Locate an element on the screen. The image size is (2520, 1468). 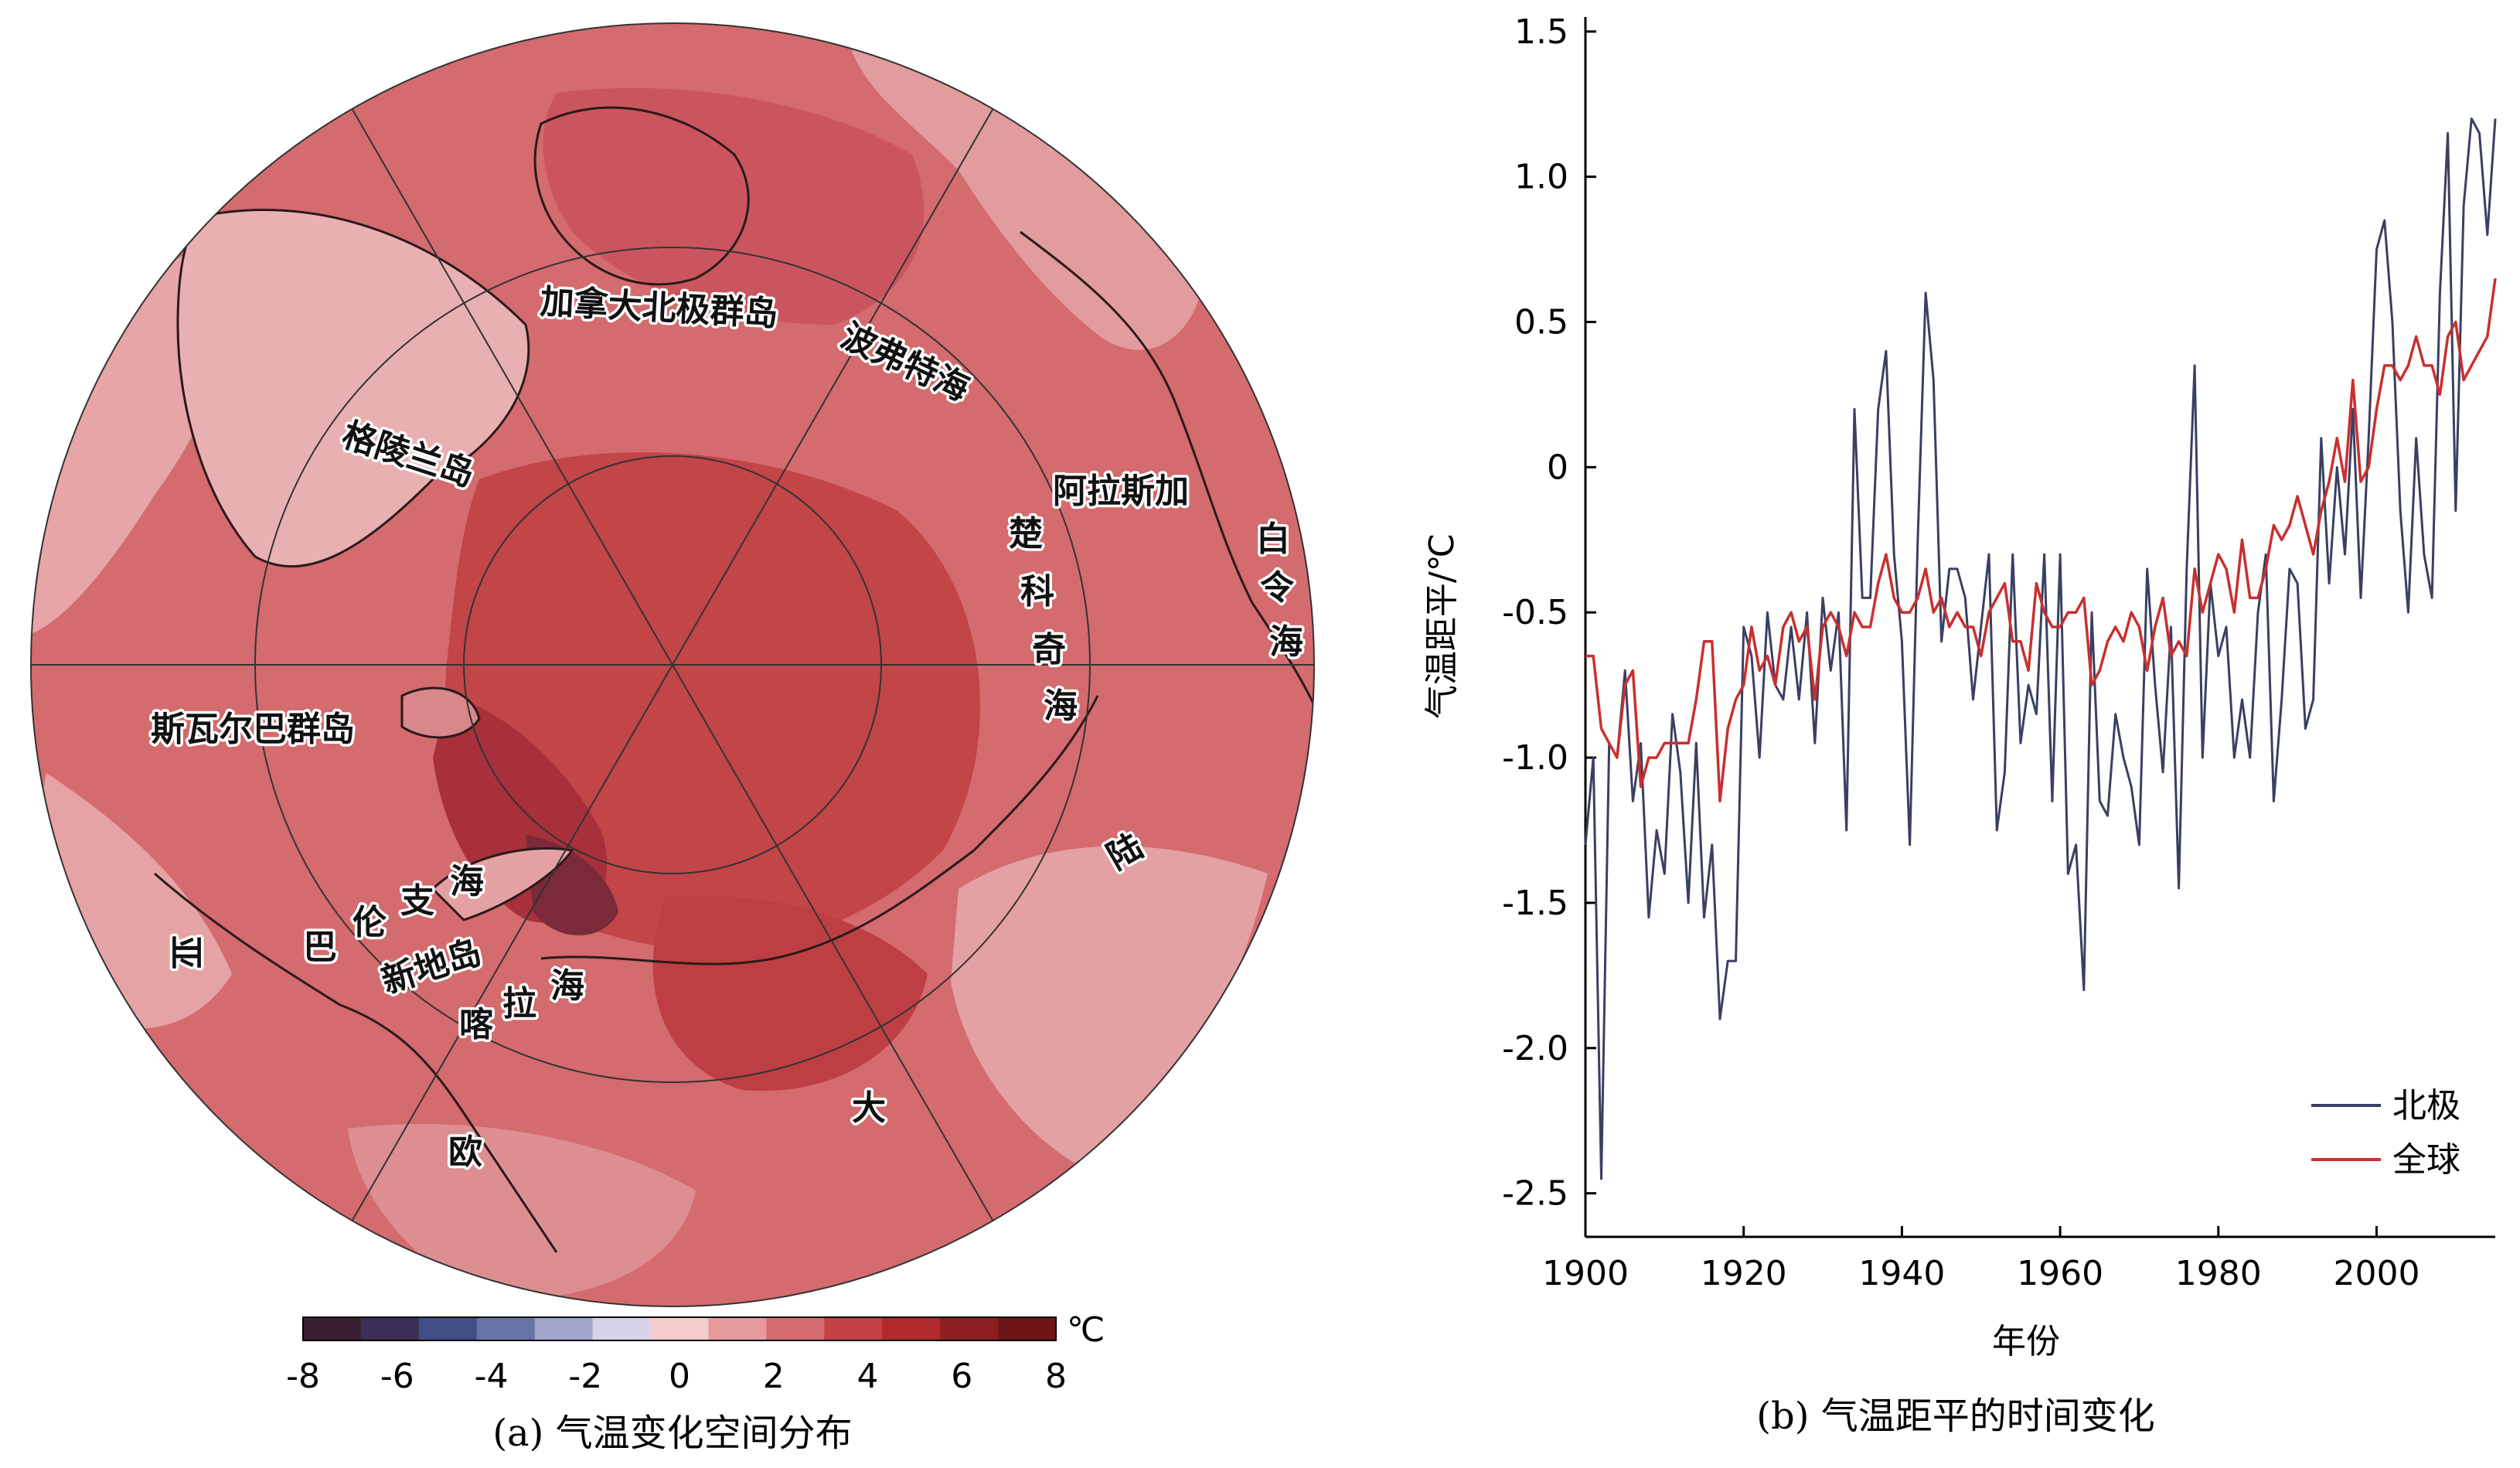
x-tick-label: 1940 is located at coordinates (1901, 1273).